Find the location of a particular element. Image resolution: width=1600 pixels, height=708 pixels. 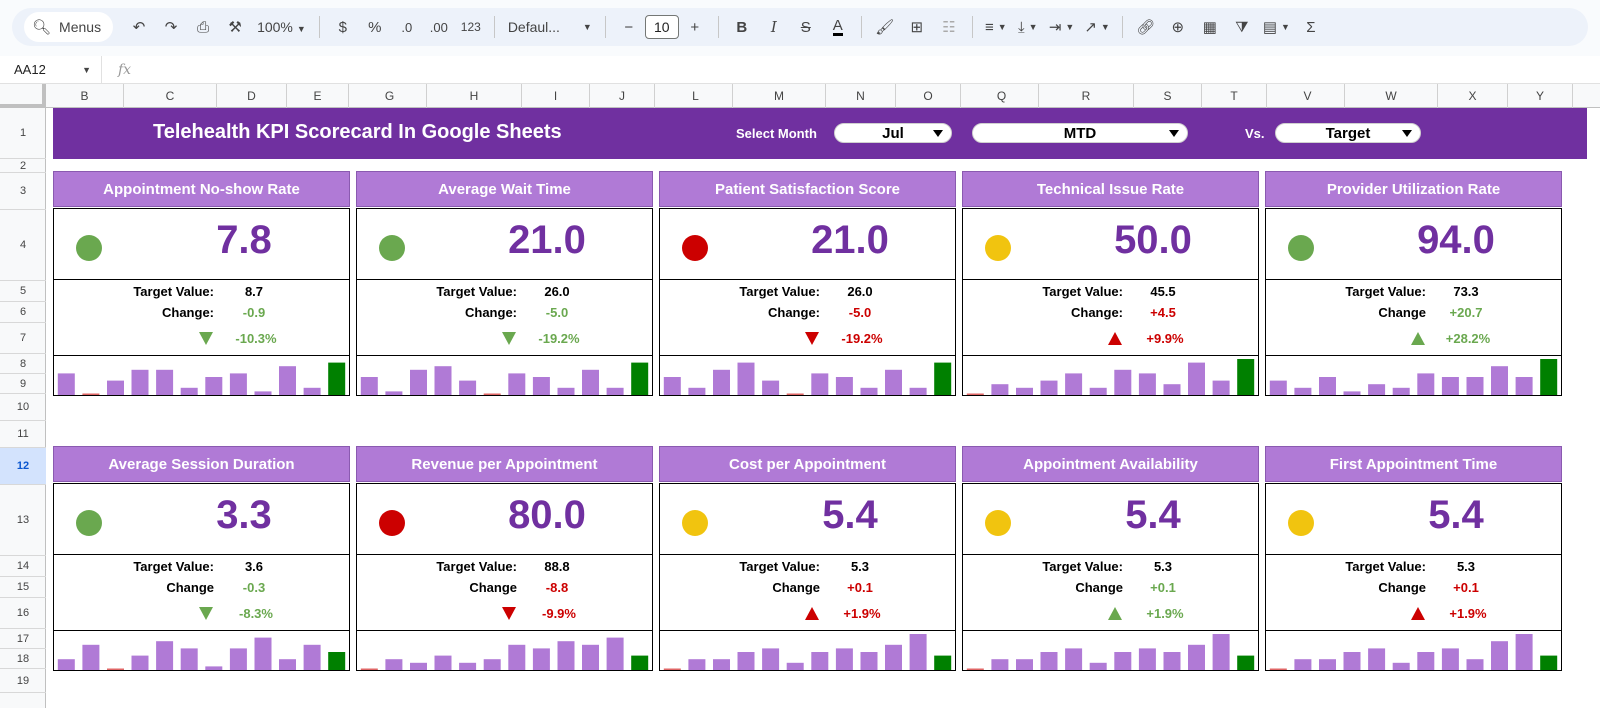

column-header-cell: R is located at coordinates (1086, 96).